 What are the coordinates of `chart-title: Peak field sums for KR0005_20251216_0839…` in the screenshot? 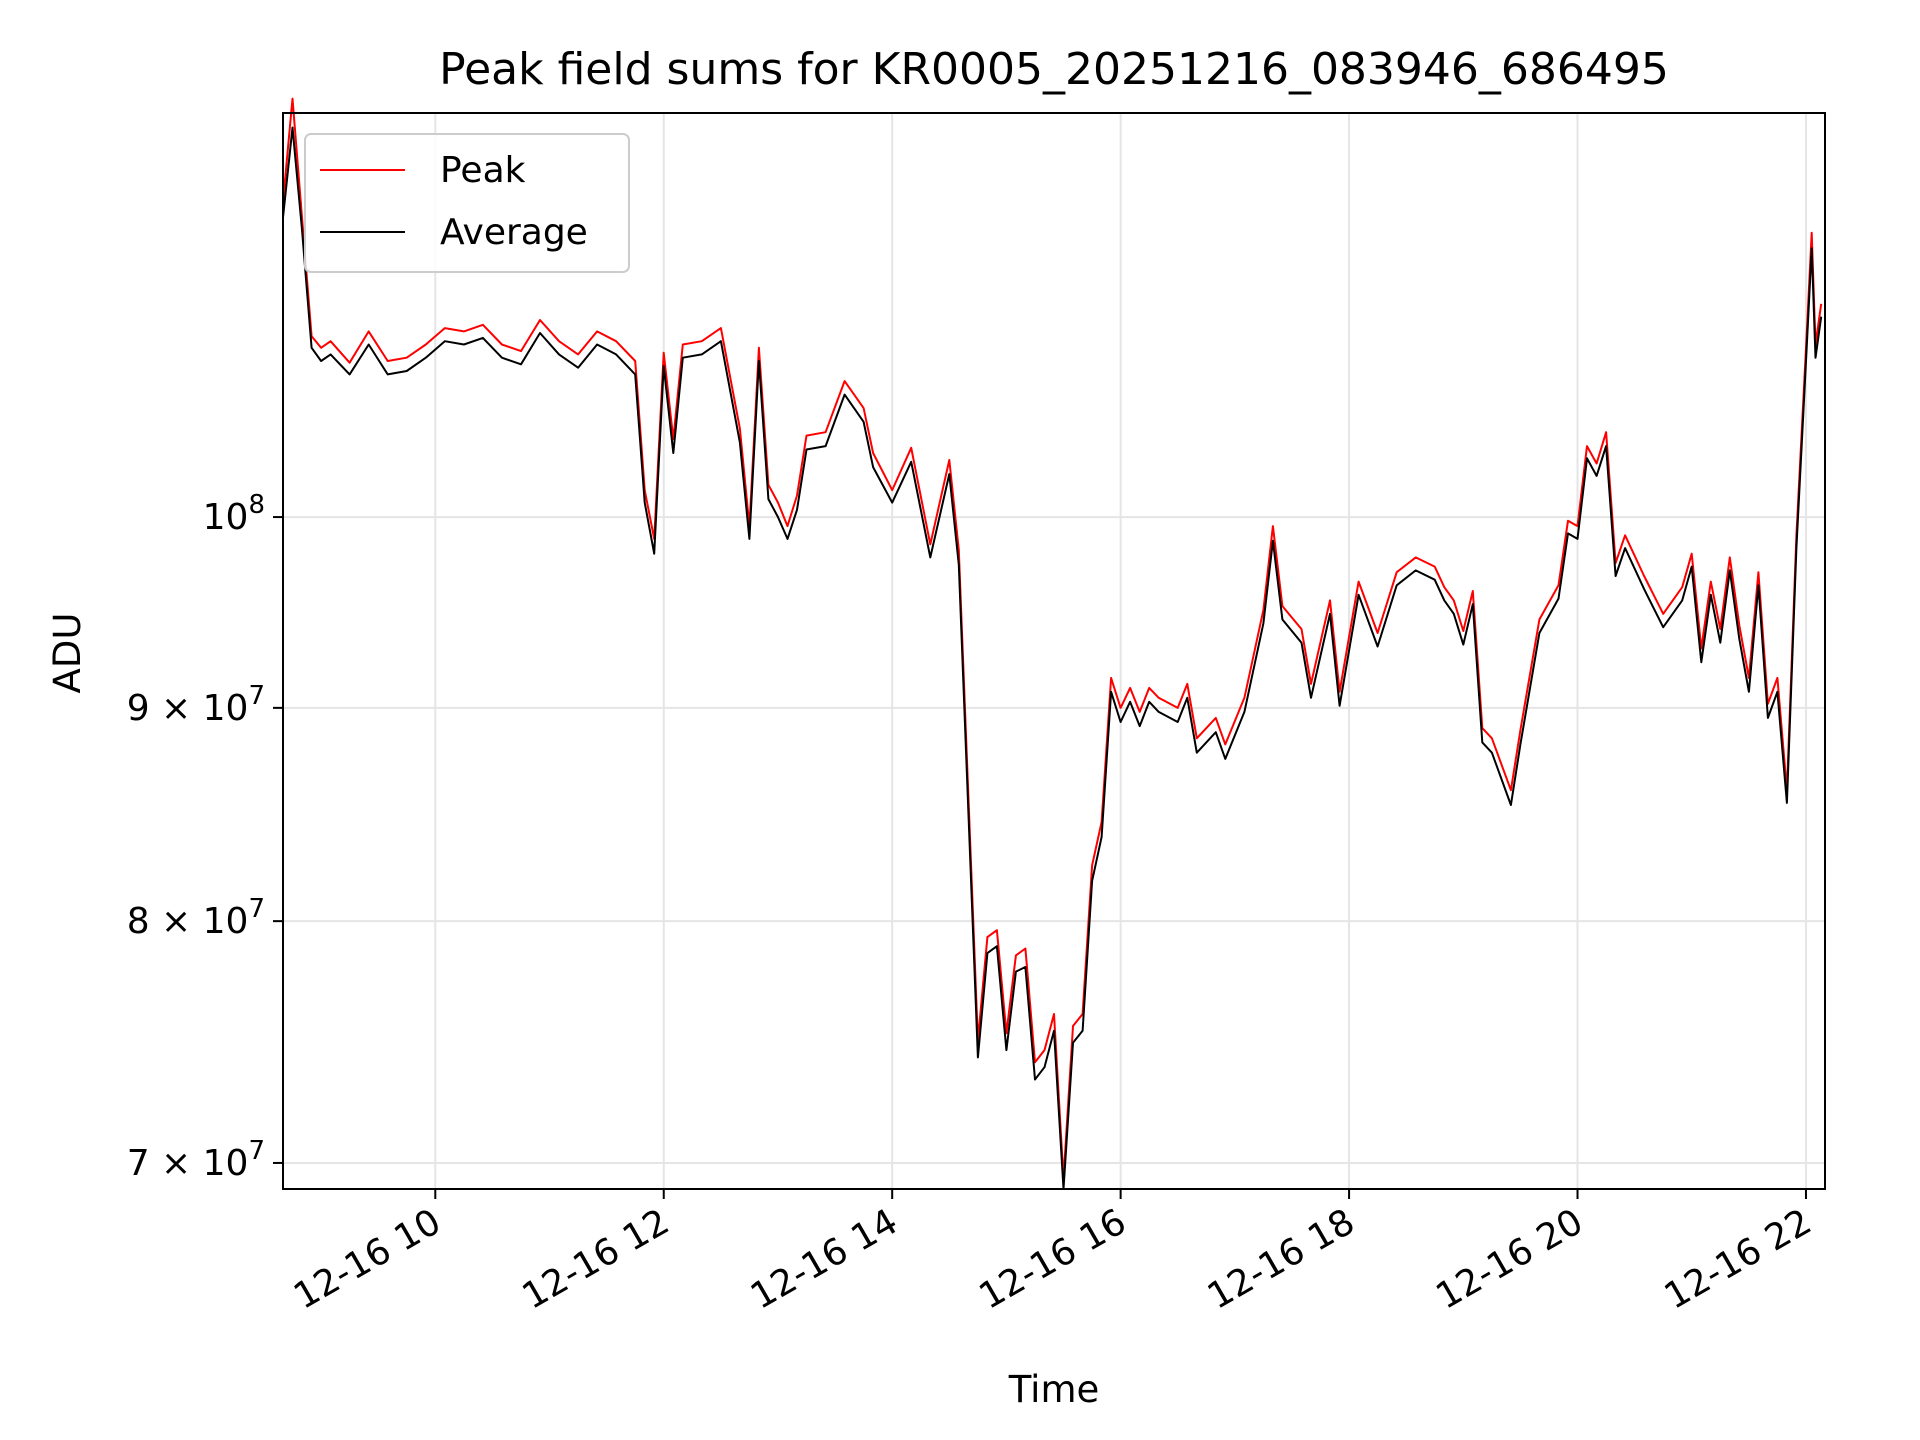 It's located at (1054, 69).